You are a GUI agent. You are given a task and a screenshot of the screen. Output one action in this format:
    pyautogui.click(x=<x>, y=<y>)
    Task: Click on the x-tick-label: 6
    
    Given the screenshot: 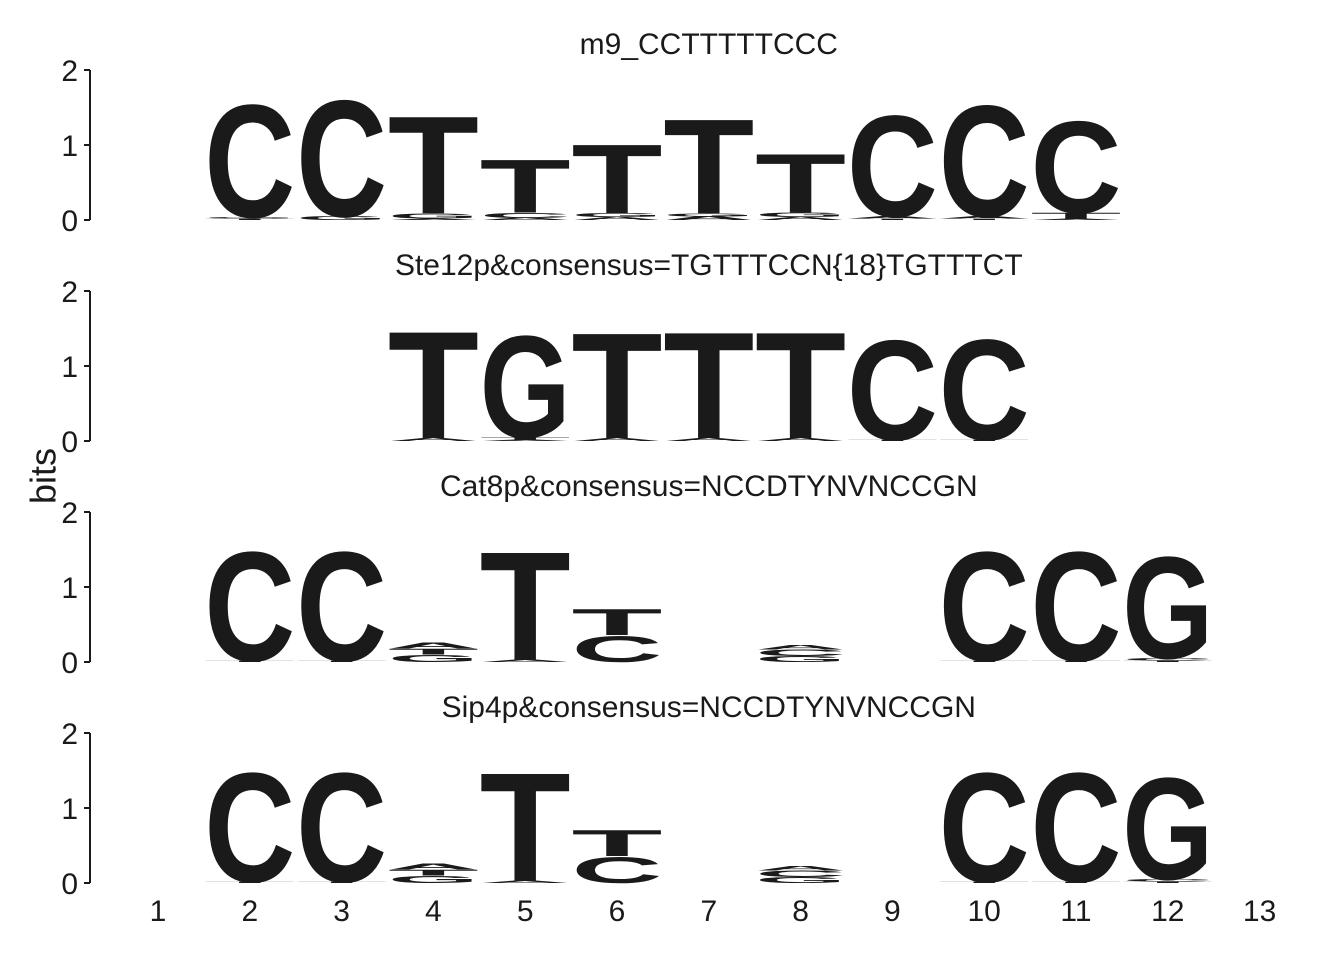 What is the action you would take?
    pyautogui.click(x=617, y=911)
    